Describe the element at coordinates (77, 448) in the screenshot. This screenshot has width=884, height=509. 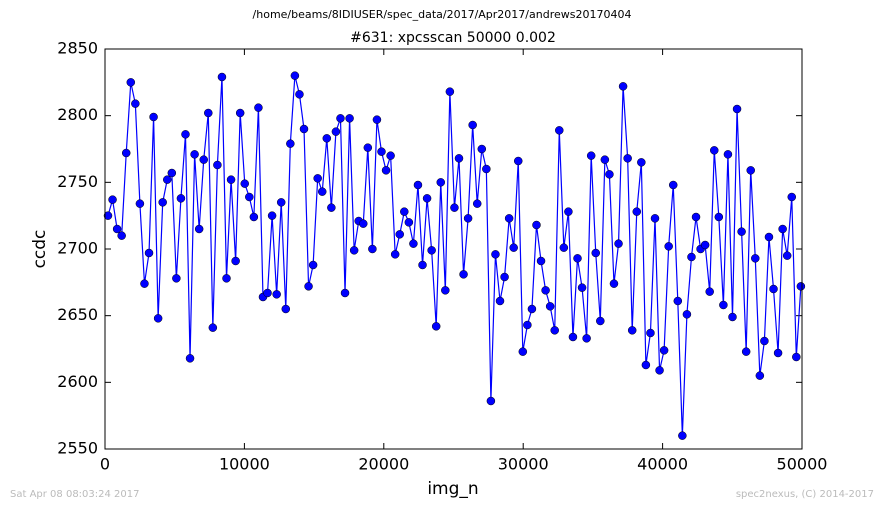
I see `y-tick-label: 2550` at that location.